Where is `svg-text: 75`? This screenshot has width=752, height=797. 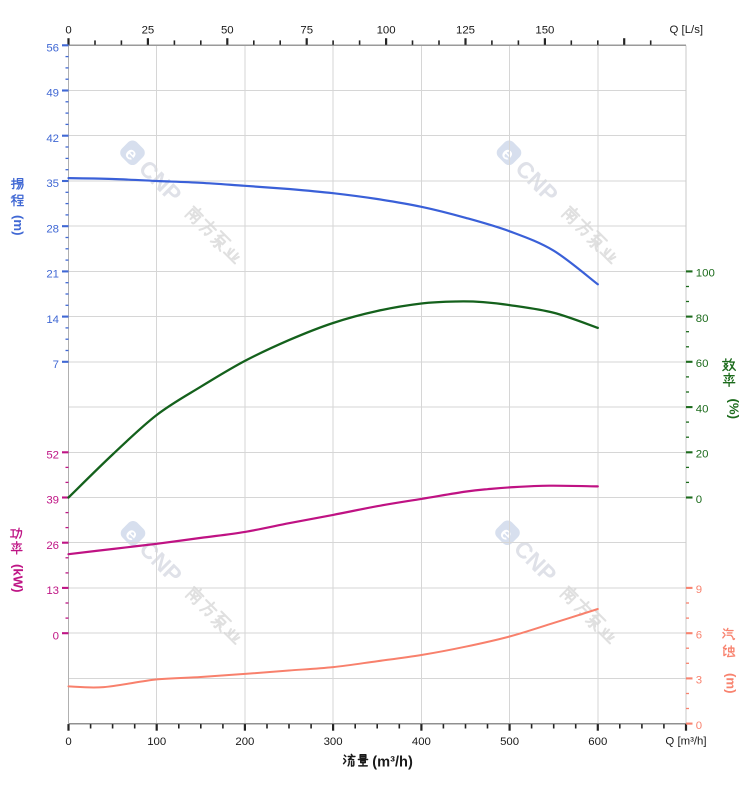 svg-text: 75 is located at coordinates (306, 31).